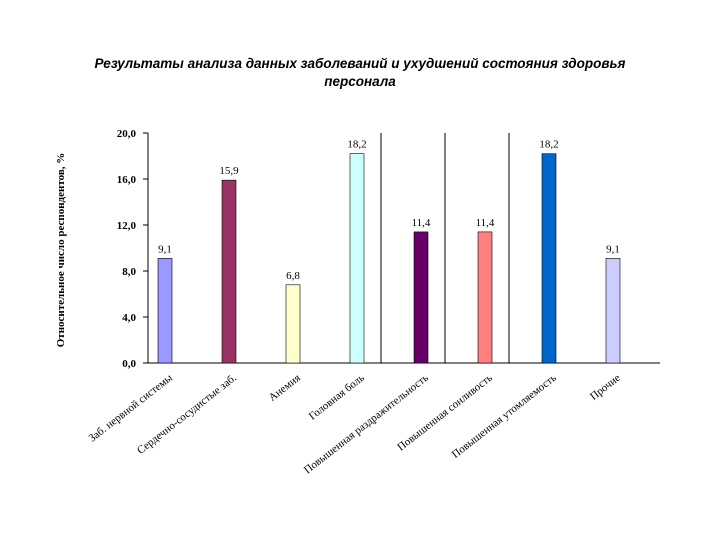 The height and width of the screenshot is (540, 720). I want to click on category-label: Повышенная раздражительность, so click(366, 424).